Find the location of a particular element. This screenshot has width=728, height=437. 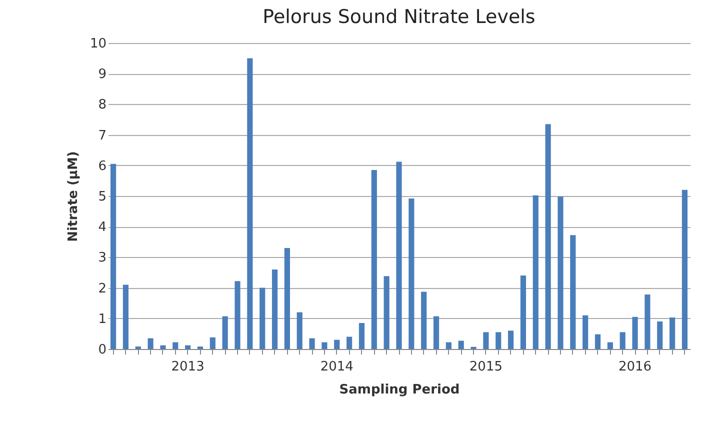

x-axis-title: Sampling Period is located at coordinates (399, 390).